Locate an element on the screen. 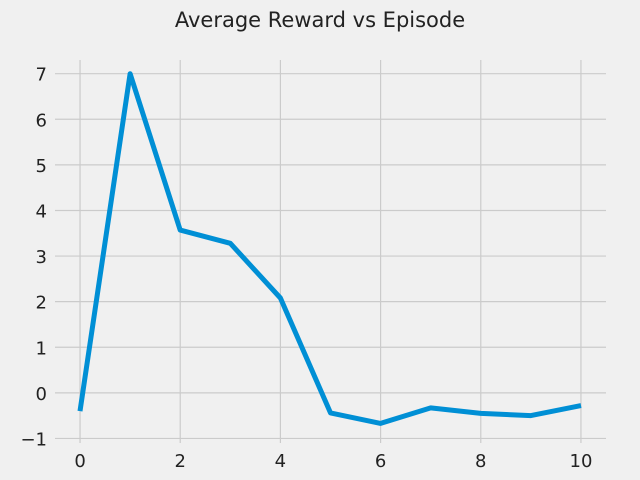  x-tick-label: 4 is located at coordinates (280, 461).